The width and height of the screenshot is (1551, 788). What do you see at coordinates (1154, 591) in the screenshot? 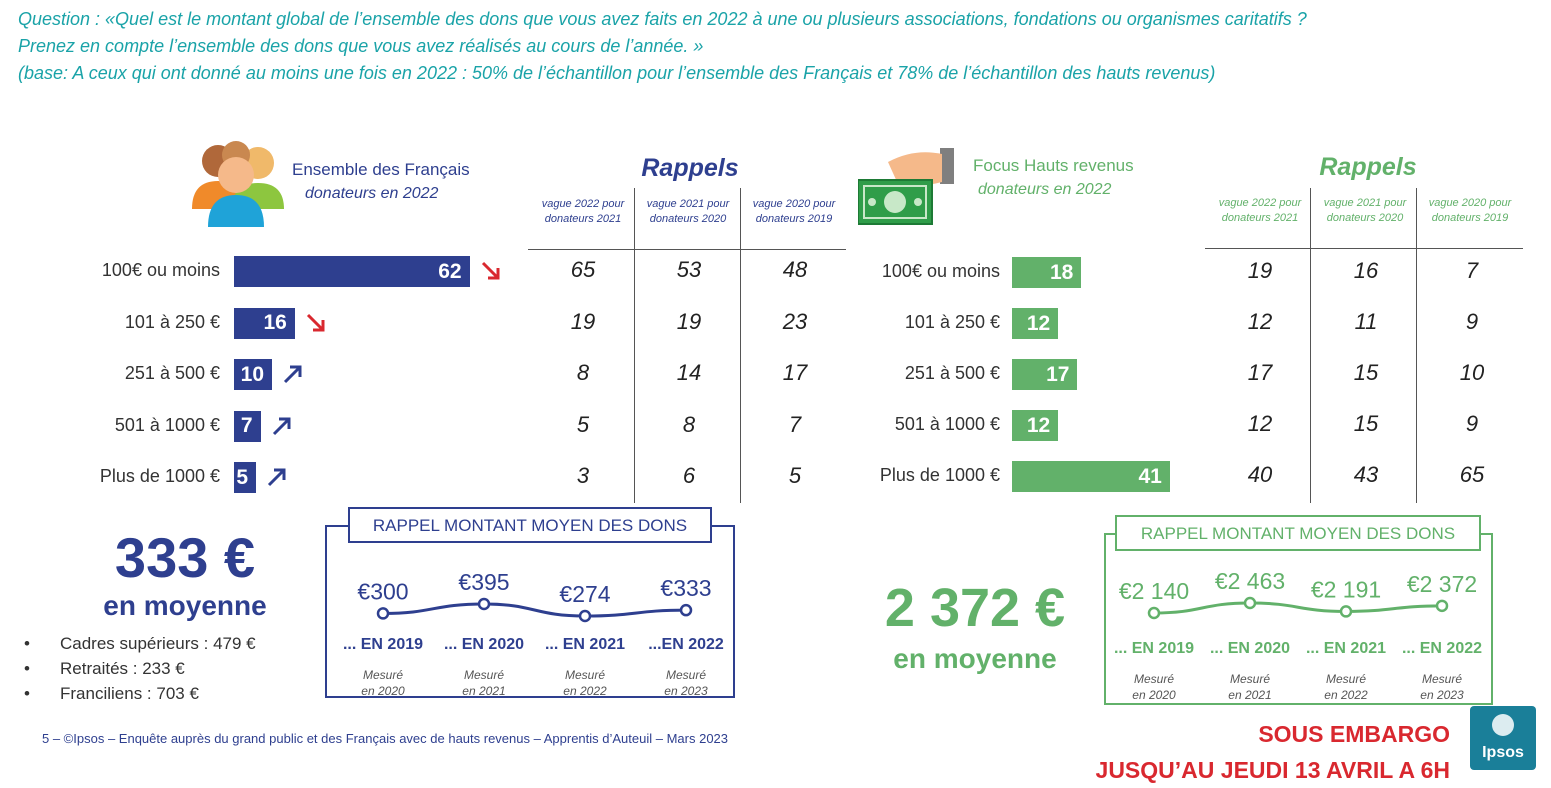
I see `history-value-label: €2 140` at bounding box center [1154, 591].